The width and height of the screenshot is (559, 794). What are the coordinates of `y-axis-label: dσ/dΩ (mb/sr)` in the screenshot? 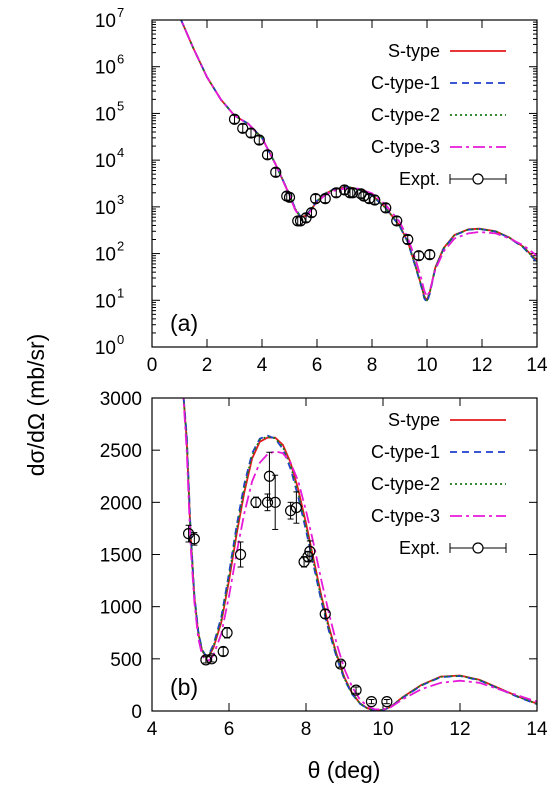 It's located at (36, 405).